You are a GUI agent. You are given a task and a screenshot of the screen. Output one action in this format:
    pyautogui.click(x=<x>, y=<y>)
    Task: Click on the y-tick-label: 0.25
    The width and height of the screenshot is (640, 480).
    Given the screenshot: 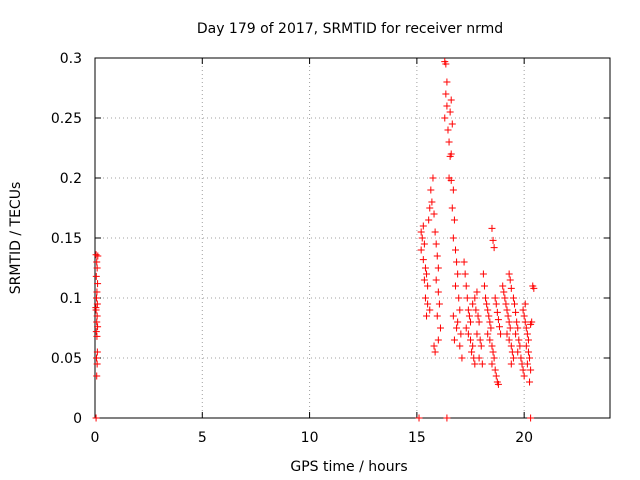 What is the action you would take?
    pyautogui.click(x=66, y=119)
    